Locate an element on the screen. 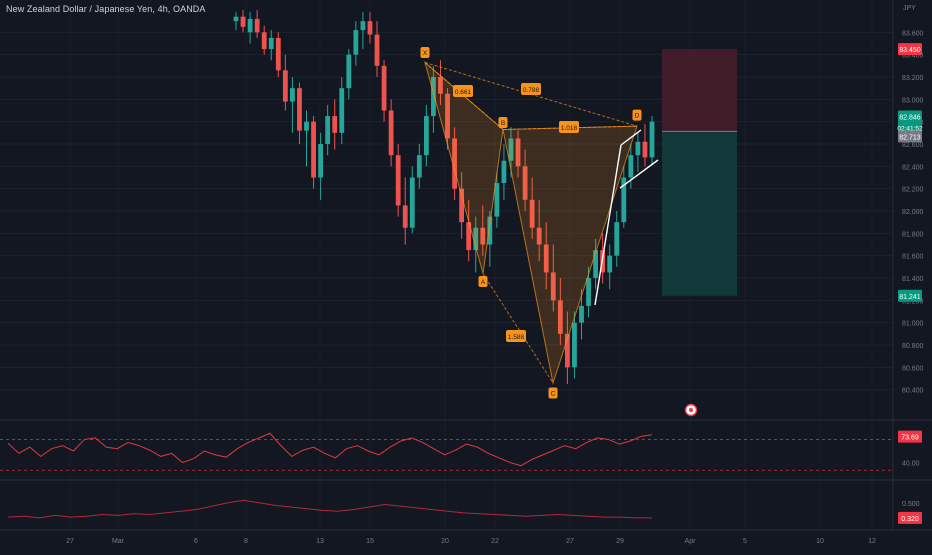  x-tick-label: 20 is located at coordinates (445, 541).